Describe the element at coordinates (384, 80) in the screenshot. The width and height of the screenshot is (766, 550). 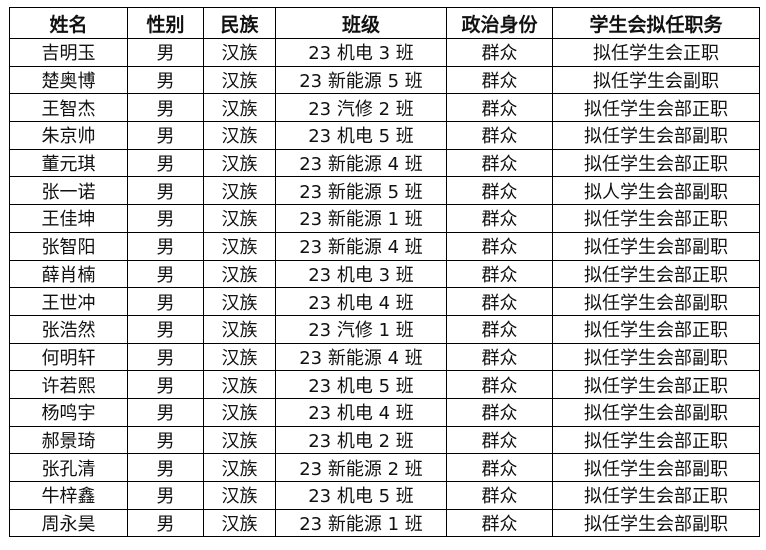
I see `table-row: 楚奥博男汉族 23 新能源 5 班群众 拟任学生会副职` at that location.